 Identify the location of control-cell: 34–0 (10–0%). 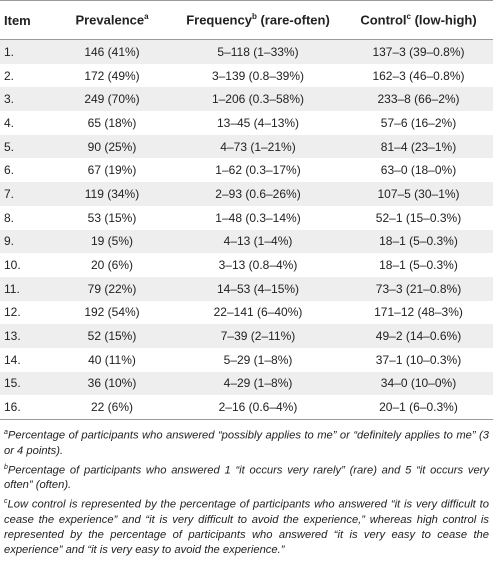
(418, 383).